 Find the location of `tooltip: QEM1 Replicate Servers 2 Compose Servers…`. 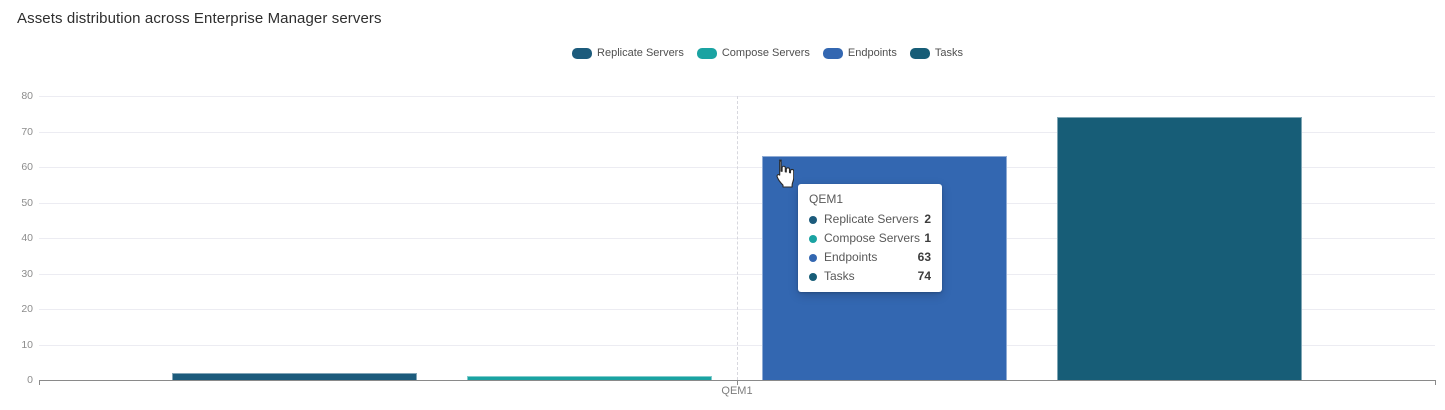

tooltip: QEM1 Replicate Servers 2 Compose Servers… is located at coordinates (870, 238).